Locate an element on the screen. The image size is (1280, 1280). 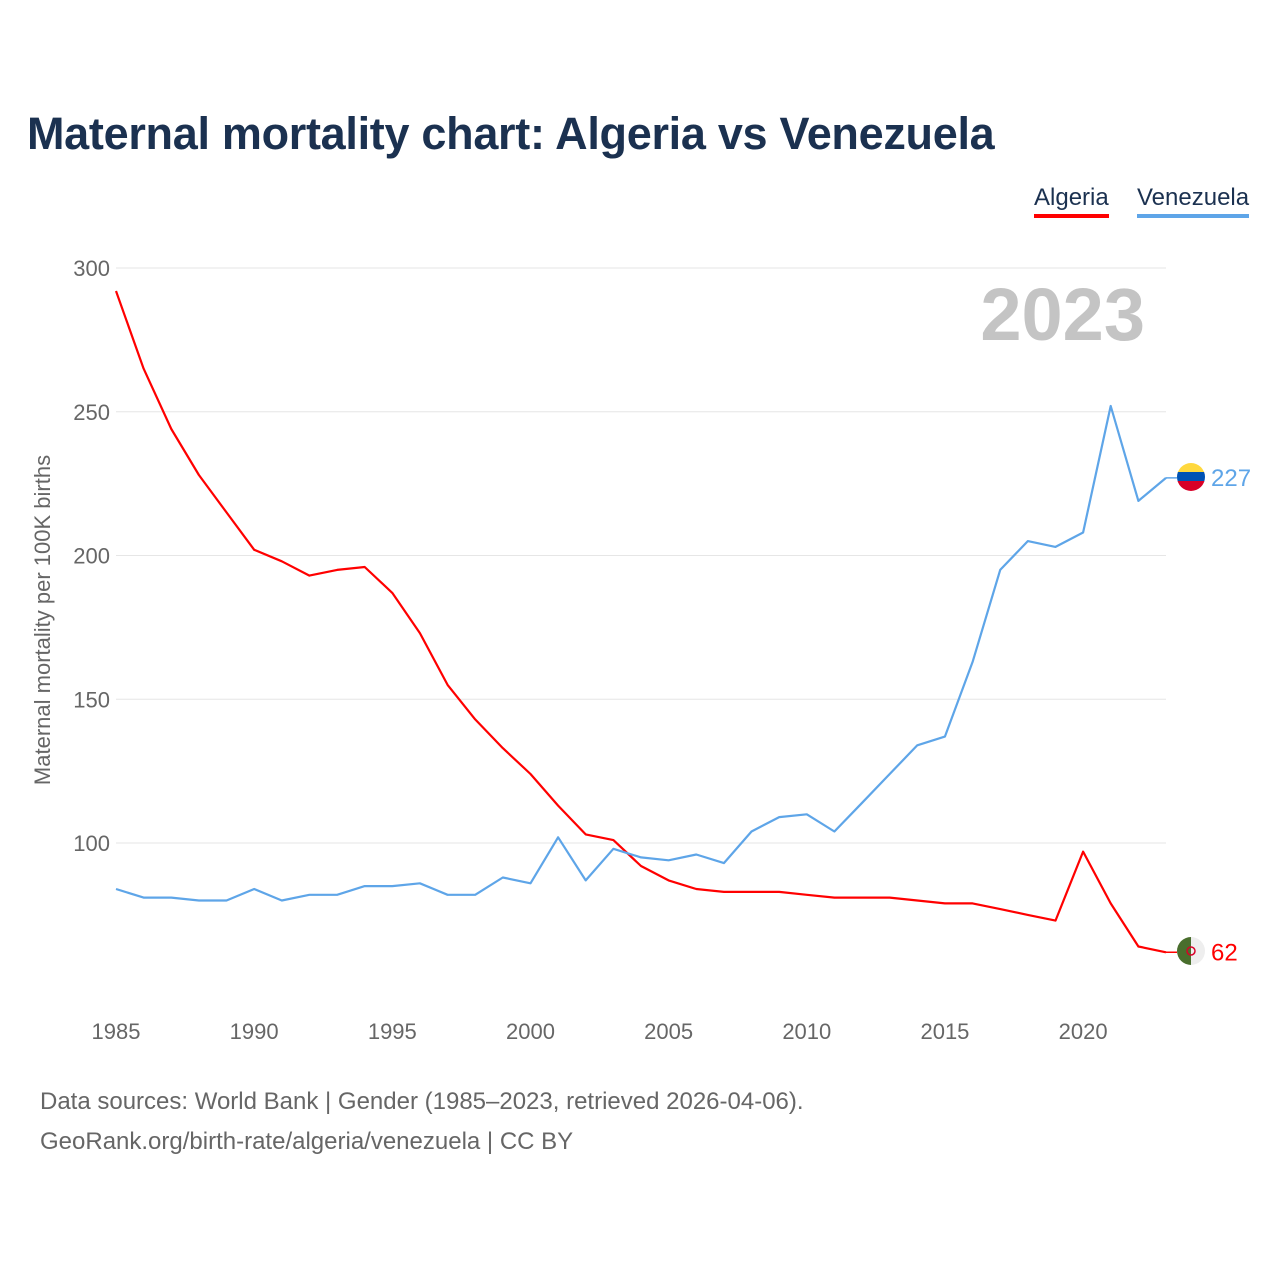
end-value-label-venezuela: 227 is located at coordinates (1231, 478).